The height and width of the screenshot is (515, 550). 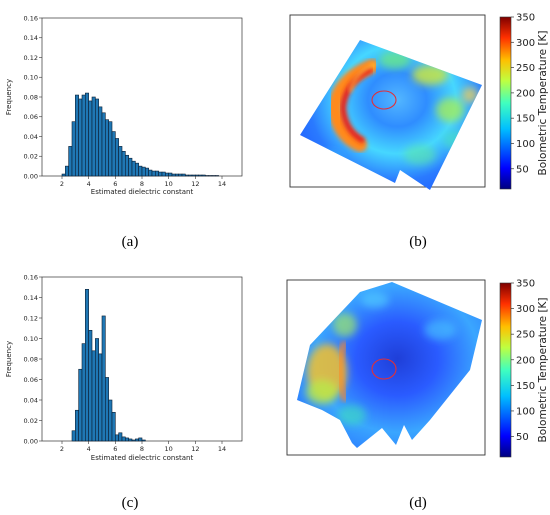 I want to click on y-tick-label: 0.12, so click(x=31, y=318).